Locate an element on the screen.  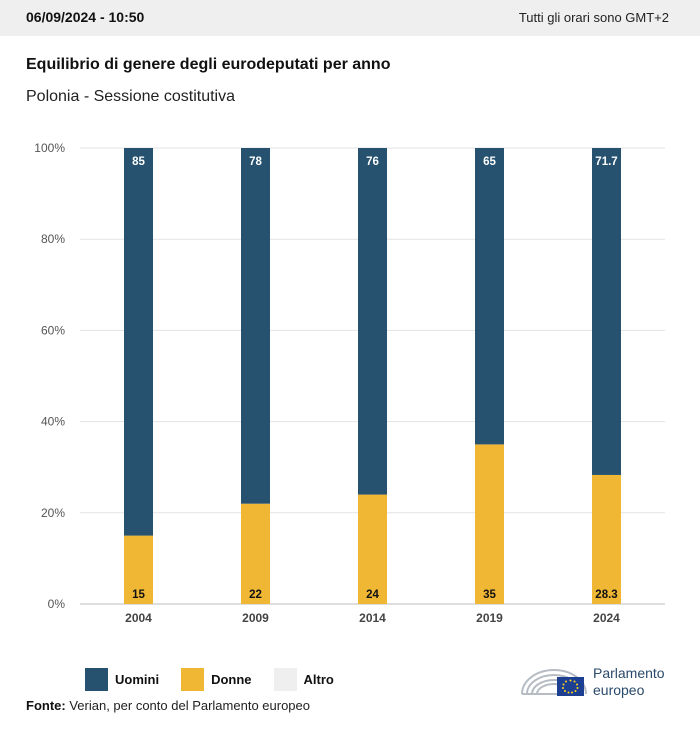
source-text: Verian, per conto del Parlamento europeo is located at coordinates (187, 705).